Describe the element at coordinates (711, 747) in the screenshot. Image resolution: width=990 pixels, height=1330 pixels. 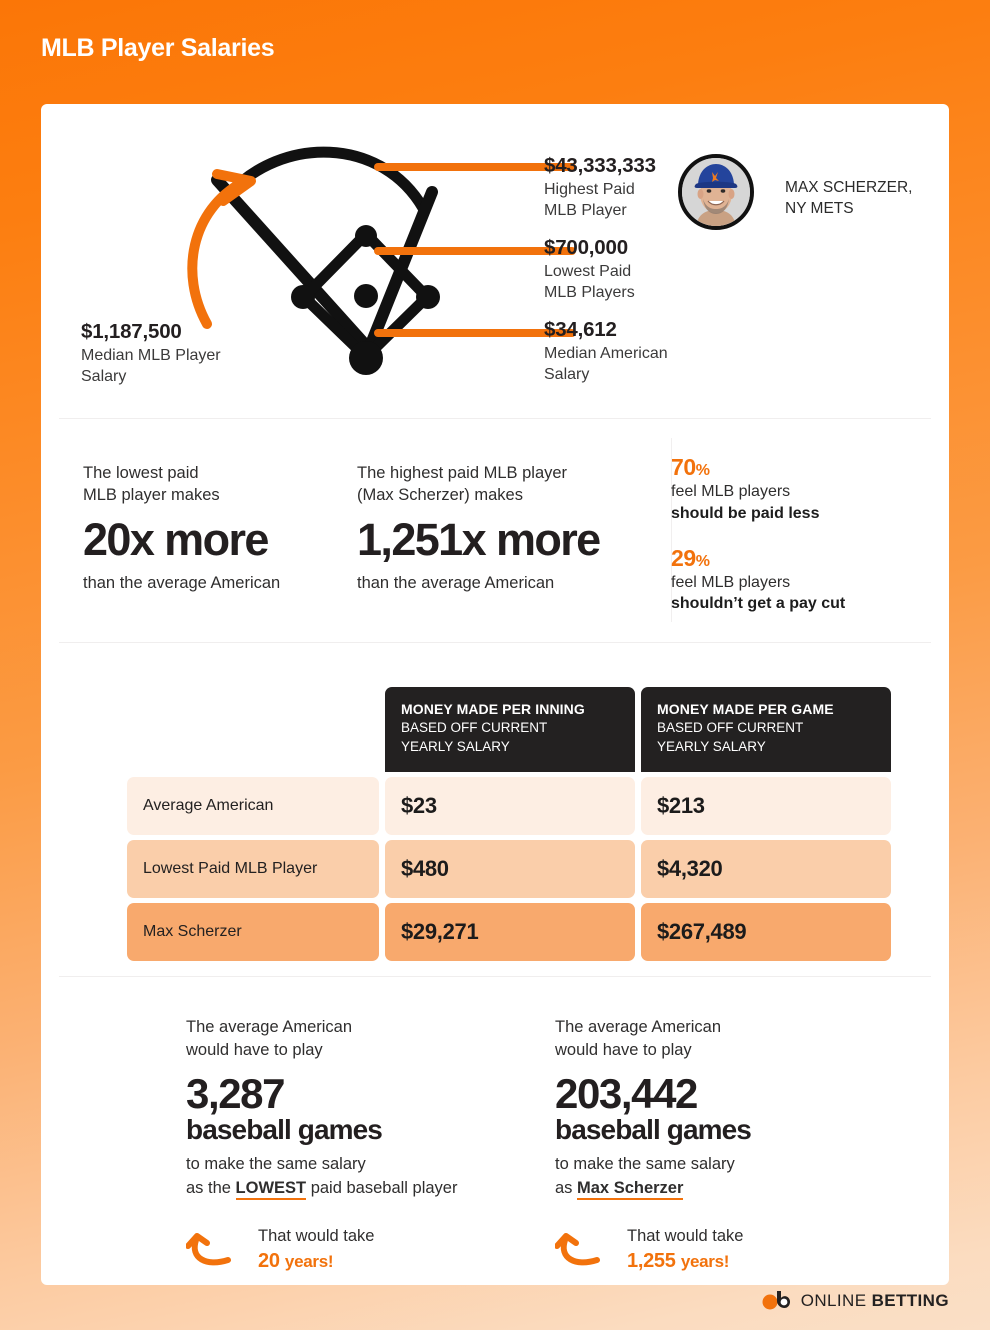
I see `header-sub-line2: YEARLY SALARY` at that location.